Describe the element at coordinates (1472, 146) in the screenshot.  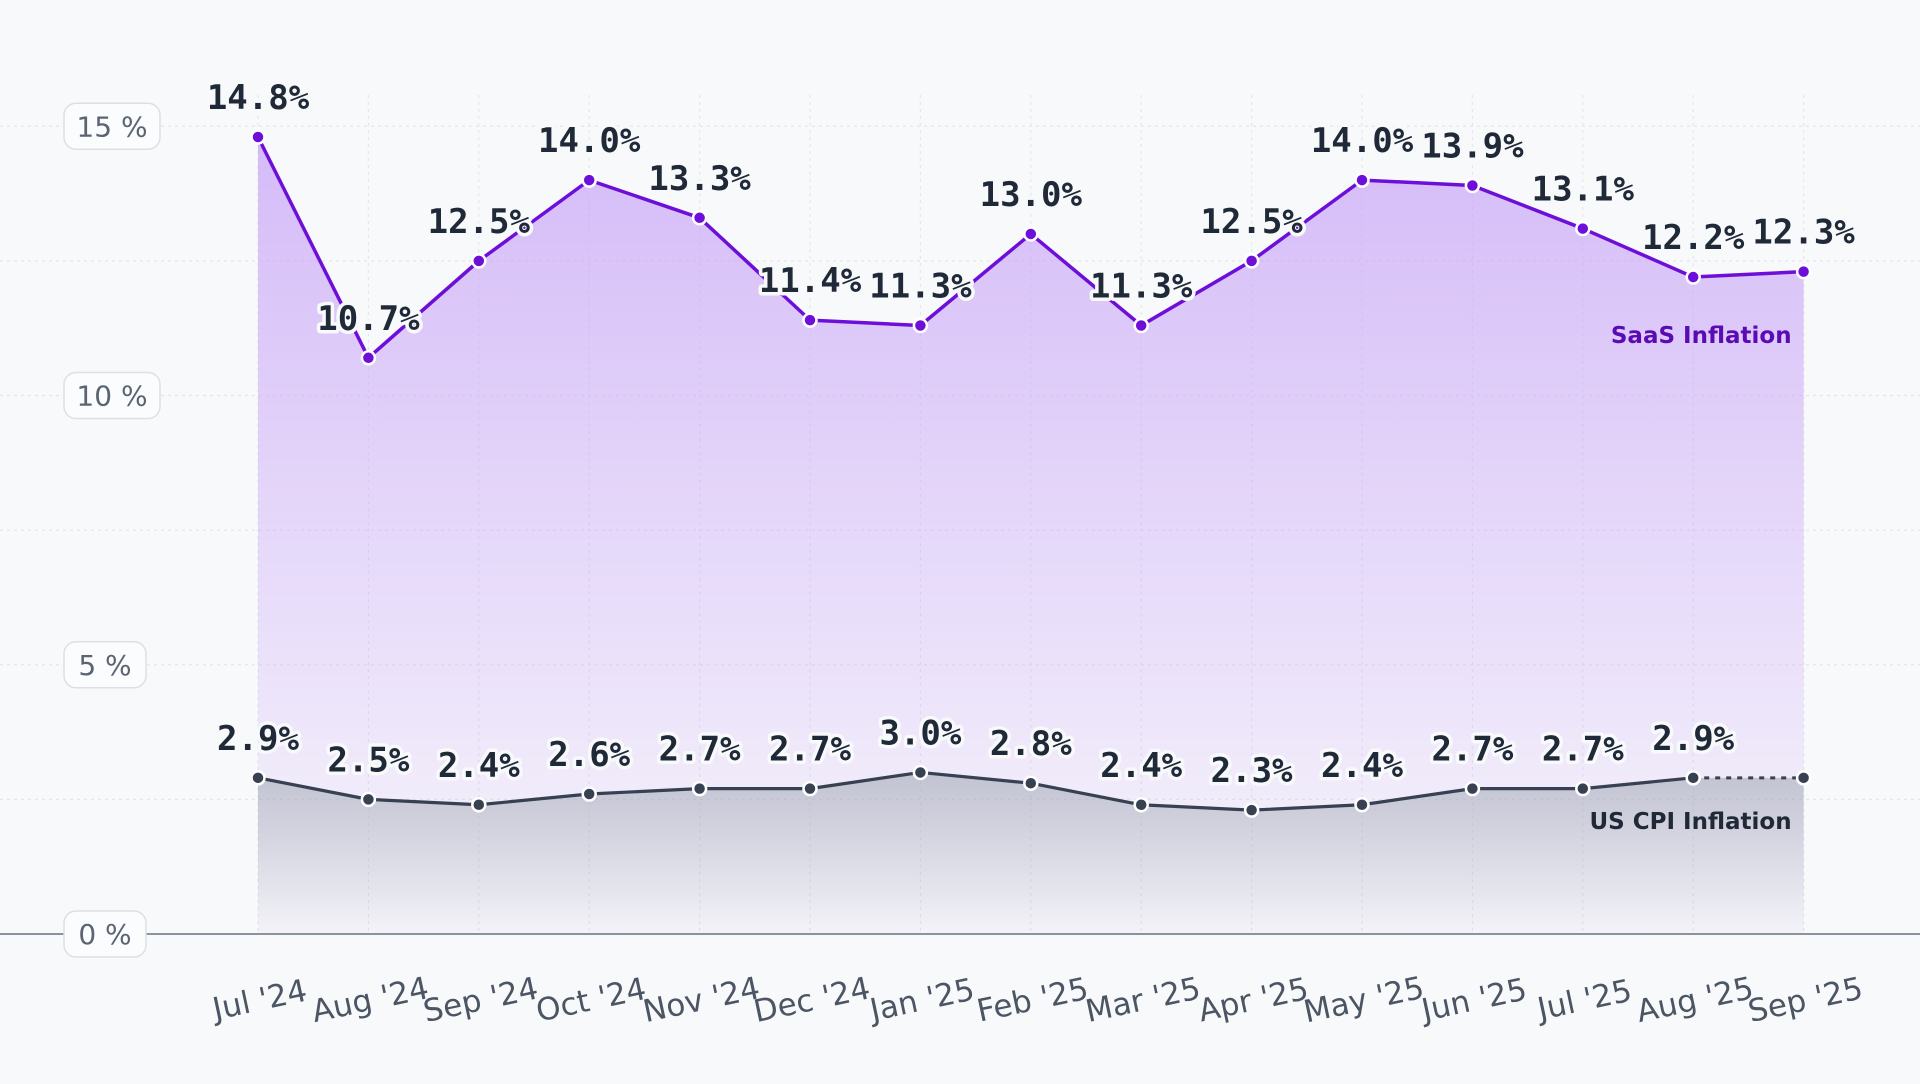
I see `data-label: 13.9%` at that location.